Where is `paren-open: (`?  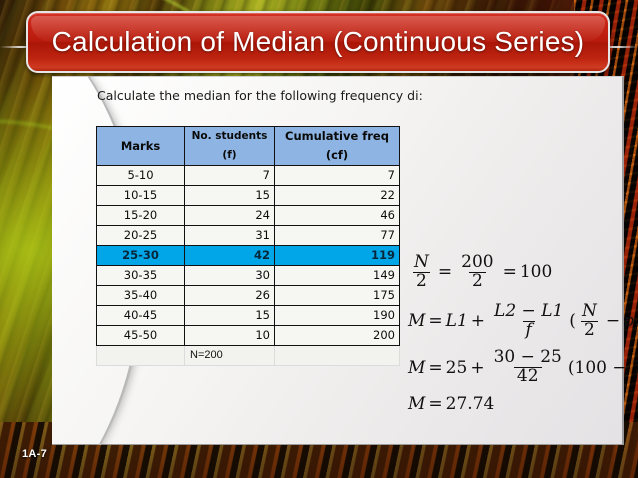
paren-open: ( is located at coordinates (572, 321).